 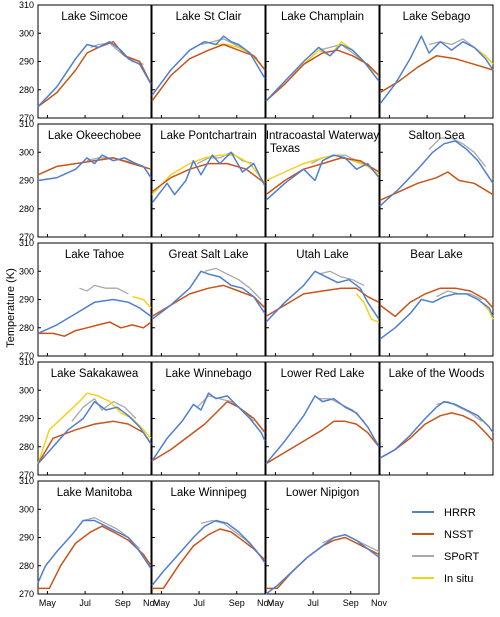 I want to click on panel-13: Lake Winnebago, so click(x=208, y=418).